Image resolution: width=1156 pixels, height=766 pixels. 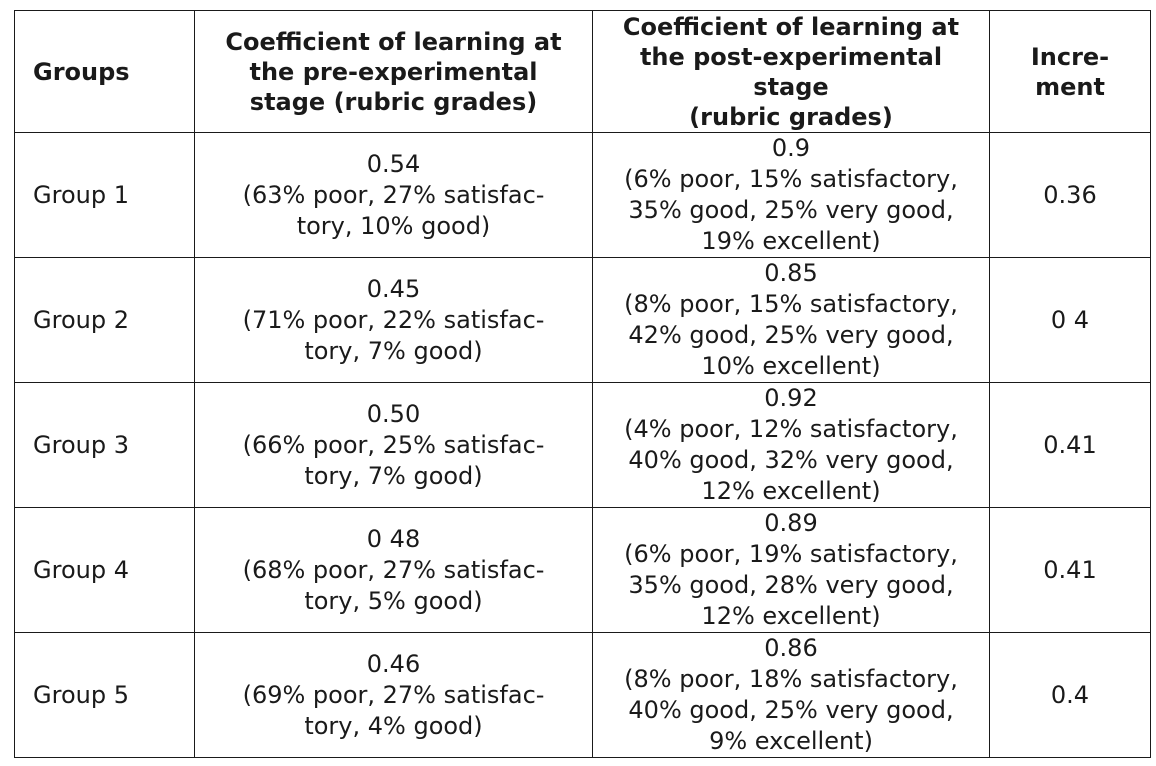 I want to click on group-name-cell: Group 2, so click(x=104, y=320).